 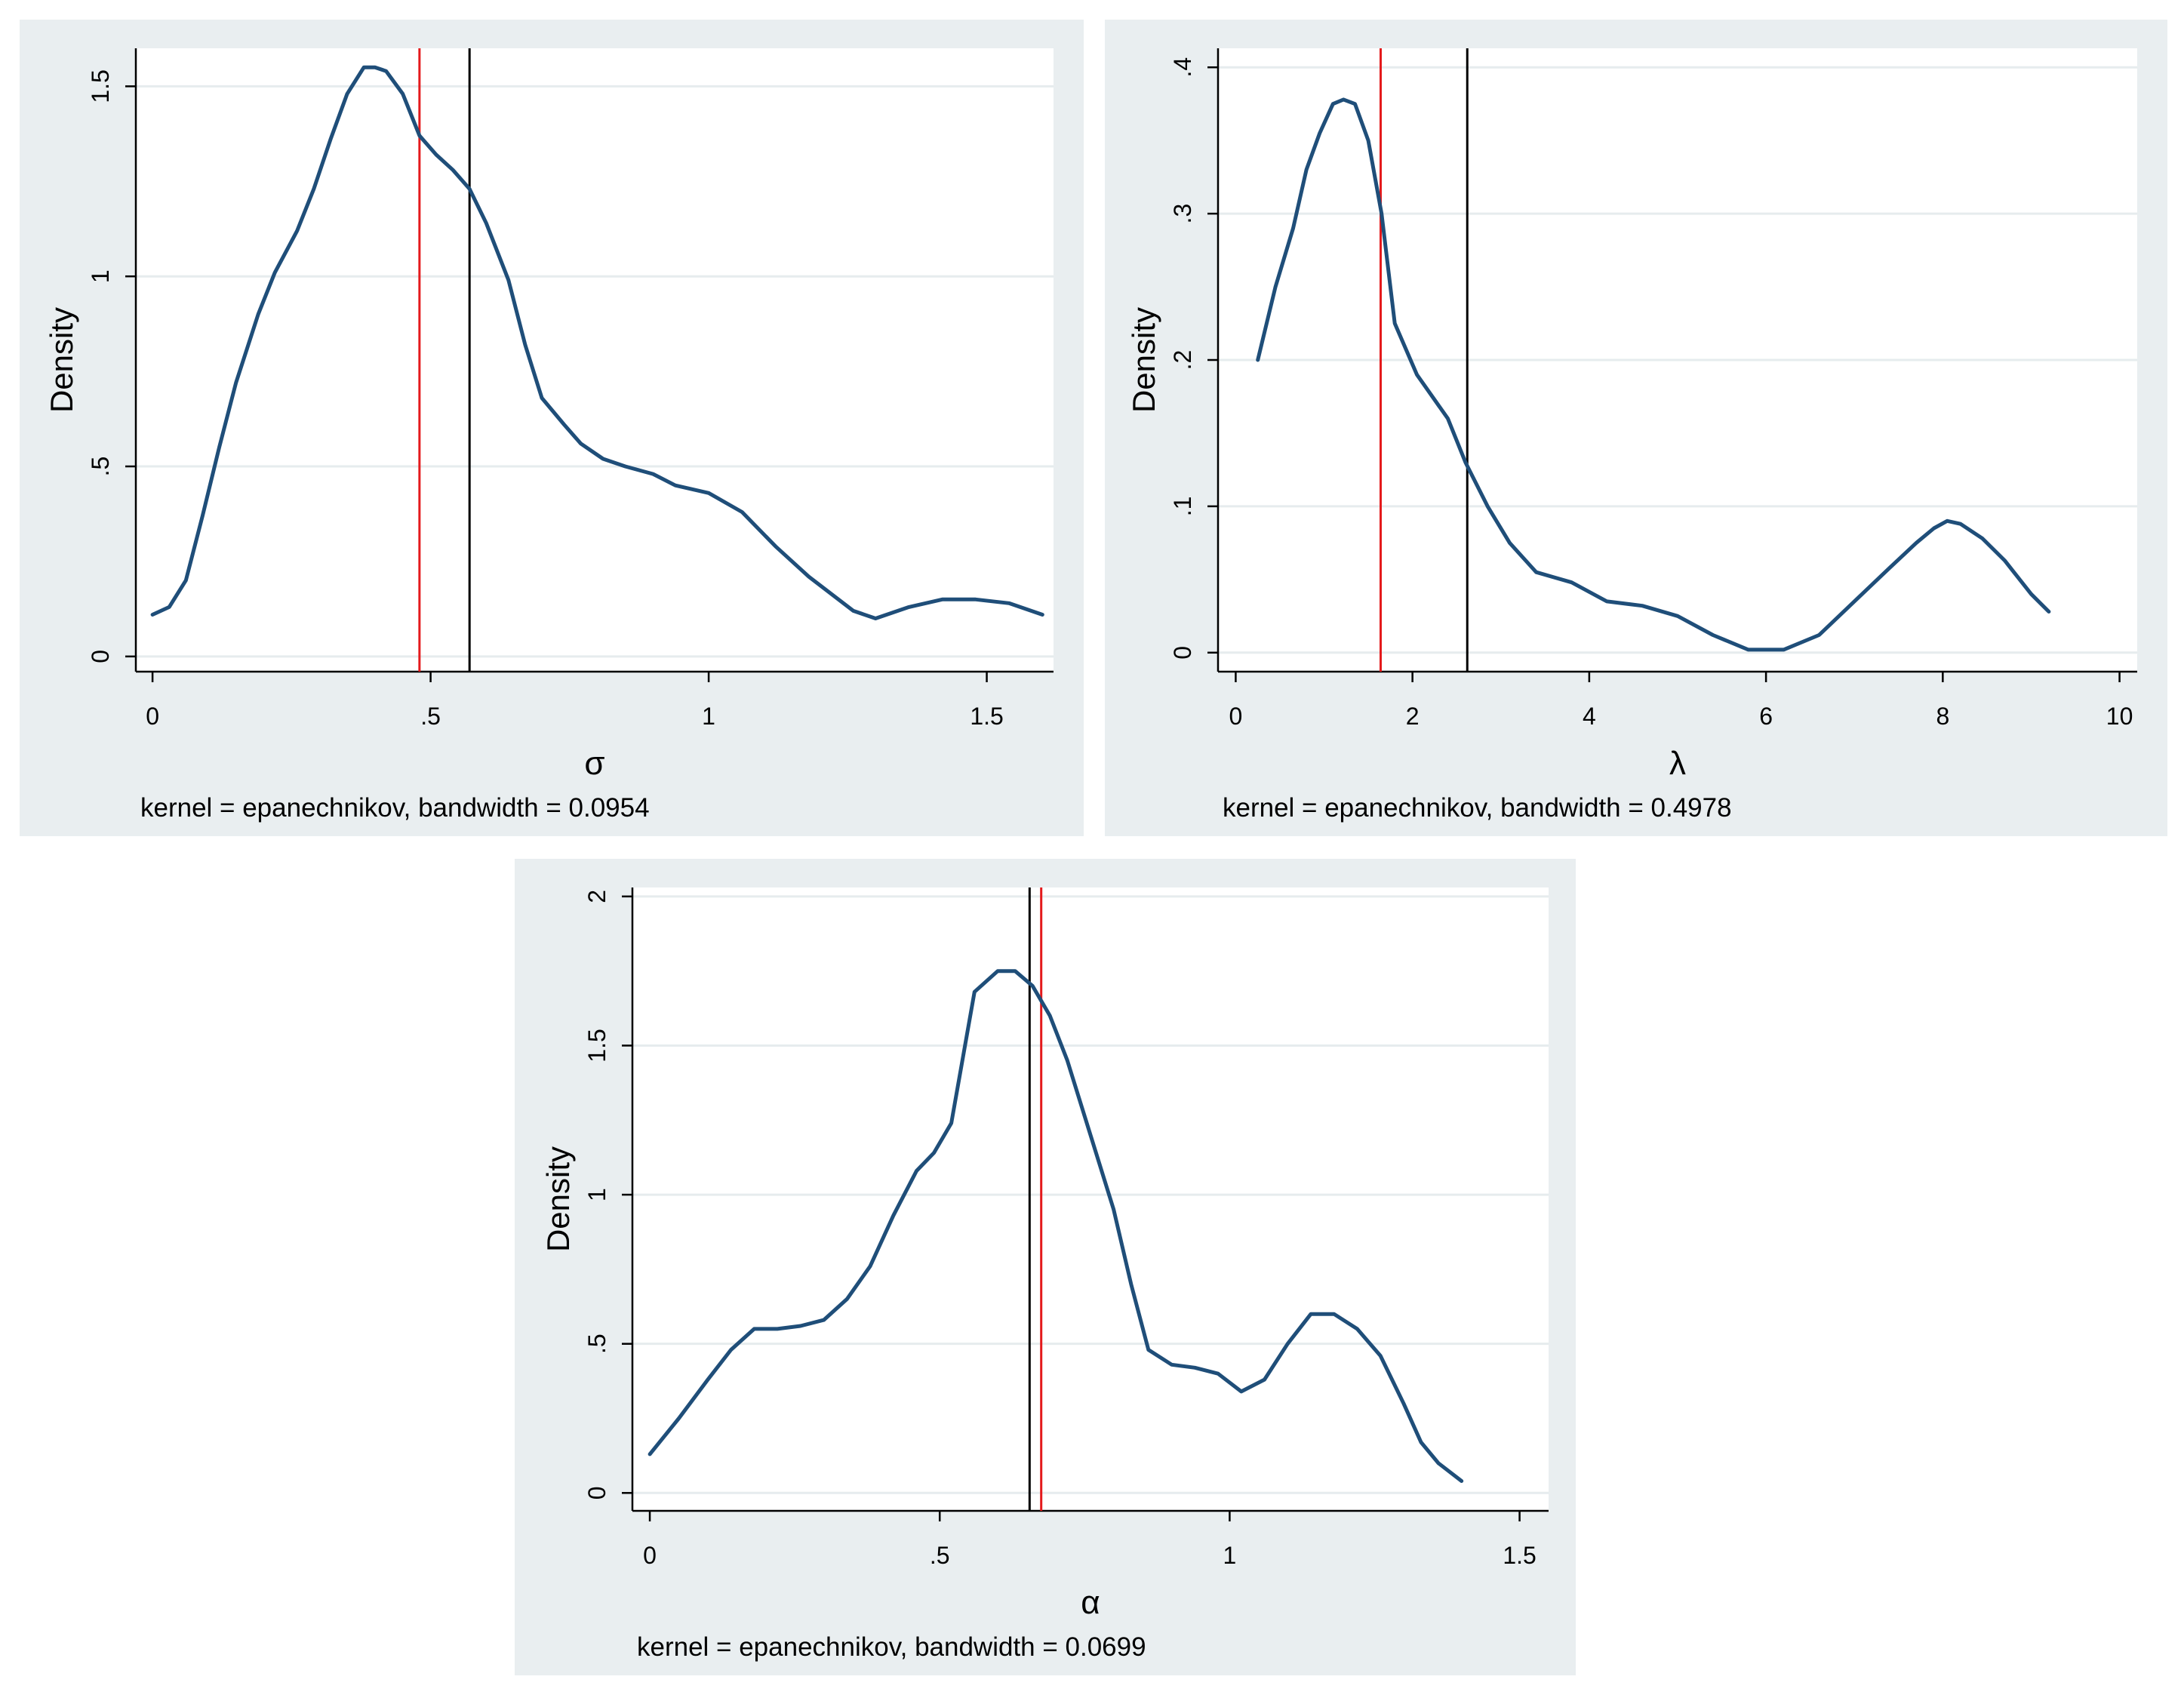 I want to click on y-tick-label: 2, so click(x=597, y=897).